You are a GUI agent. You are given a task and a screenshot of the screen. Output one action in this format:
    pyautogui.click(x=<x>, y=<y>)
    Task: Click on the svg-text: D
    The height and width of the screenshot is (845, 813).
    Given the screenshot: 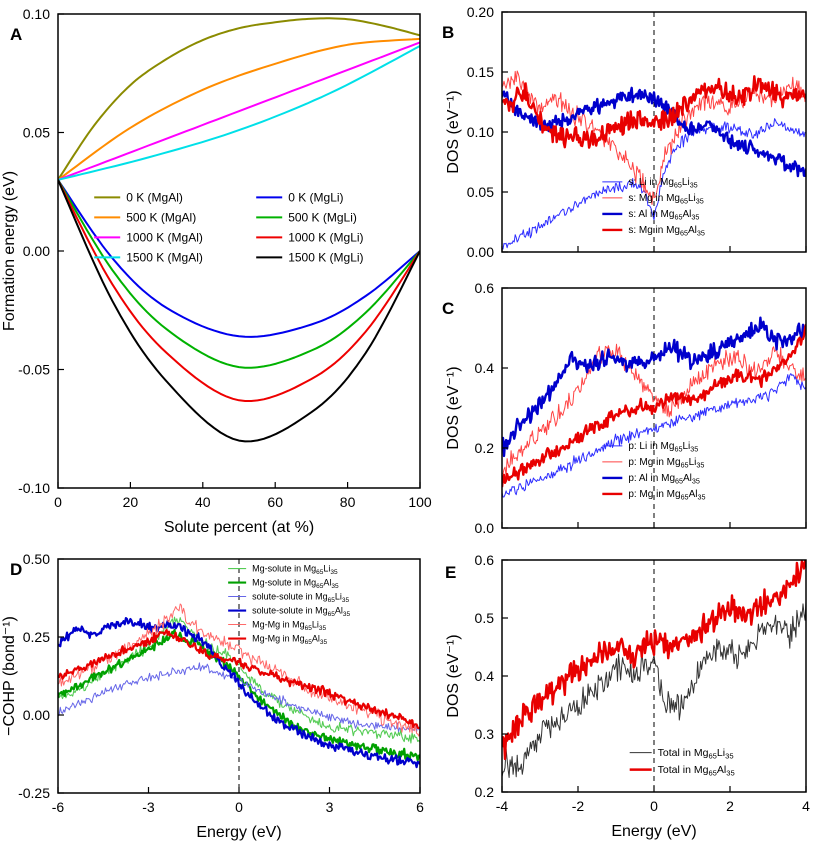 What is the action you would take?
    pyautogui.click(x=16, y=569)
    